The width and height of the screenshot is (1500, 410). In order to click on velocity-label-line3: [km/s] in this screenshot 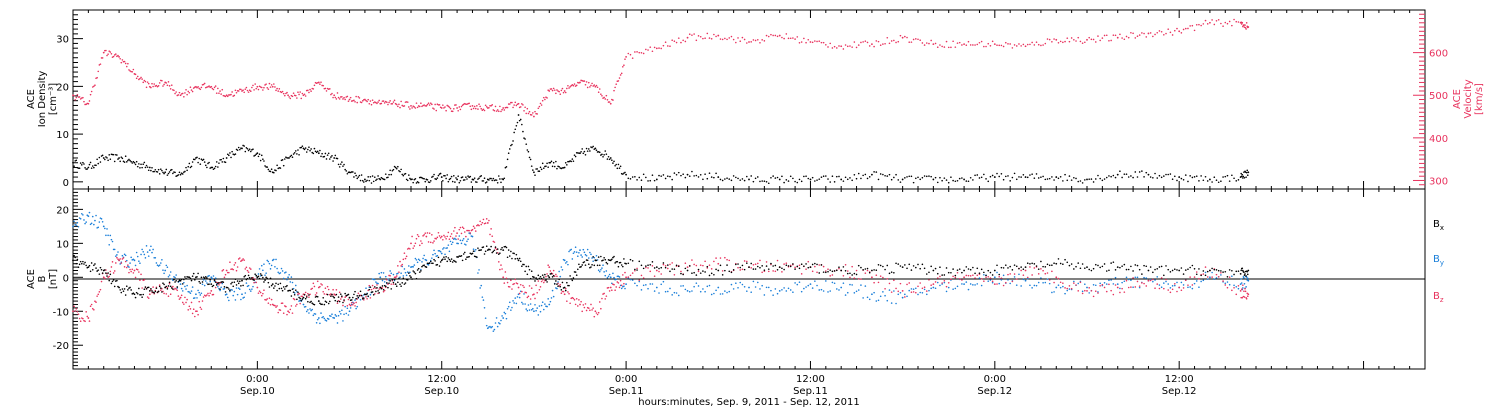, I will do `click(1479, 99)`.